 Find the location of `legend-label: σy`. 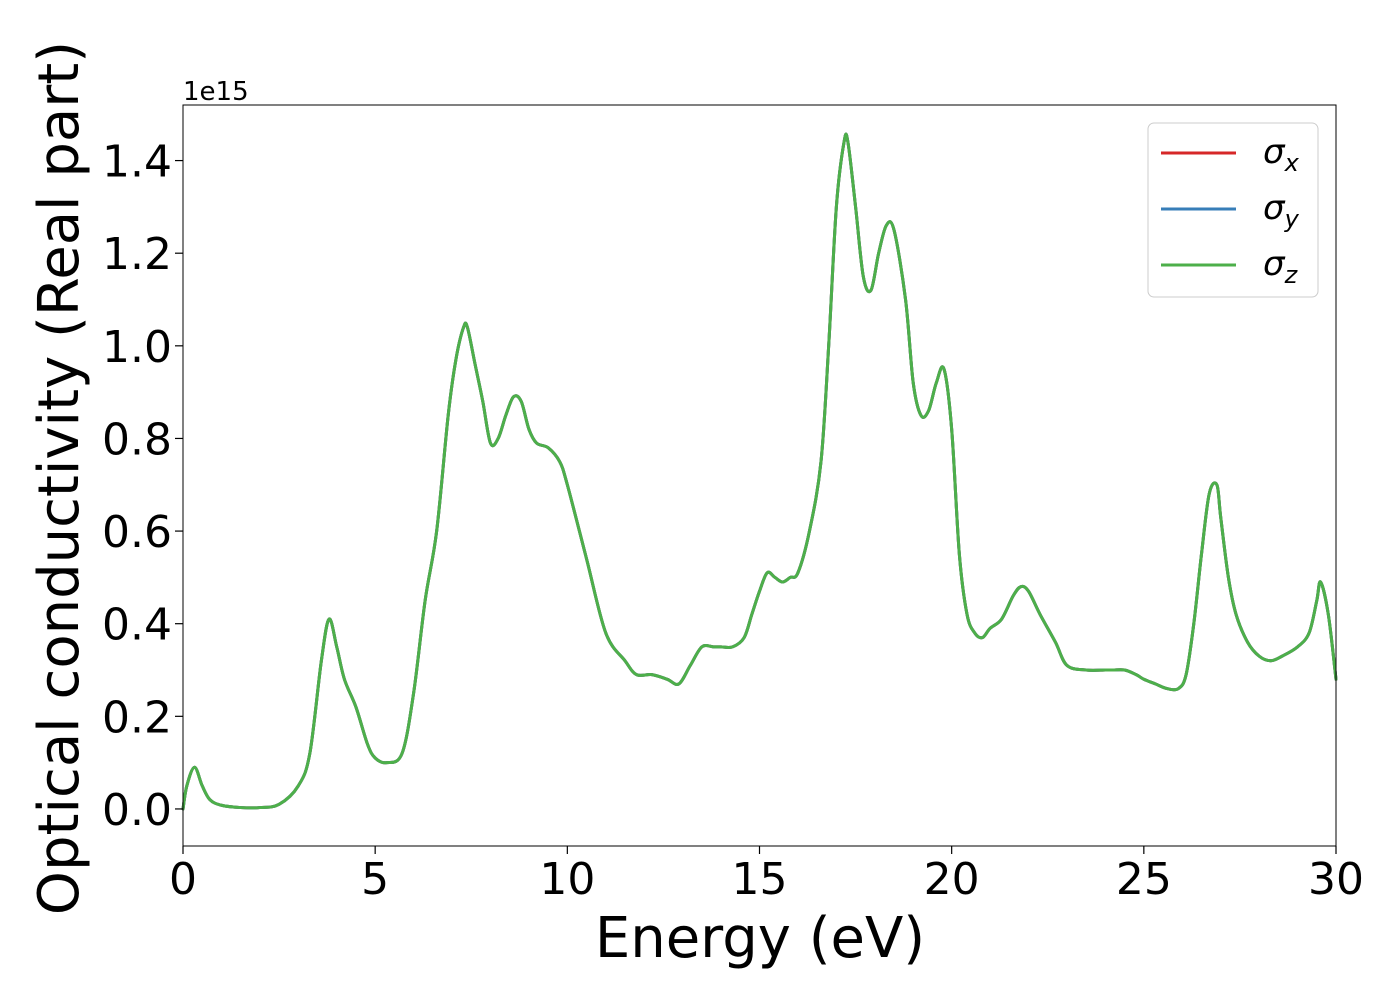

legend-label: σy is located at coordinates (1281, 210).